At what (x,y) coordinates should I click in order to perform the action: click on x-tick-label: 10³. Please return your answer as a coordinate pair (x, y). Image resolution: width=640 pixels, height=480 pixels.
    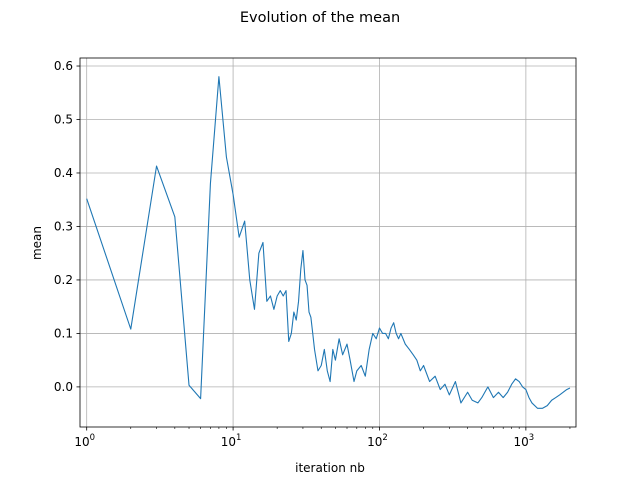
    Looking at the image, I should click on (524, 441).